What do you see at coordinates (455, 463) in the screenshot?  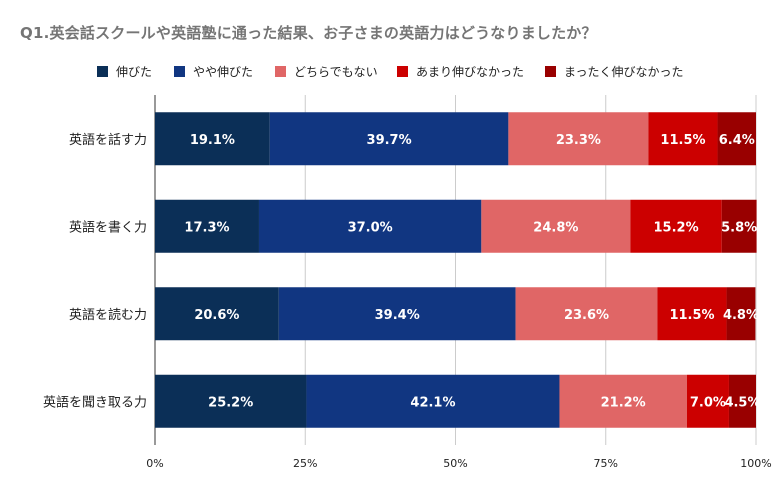 I see `x-tick-label: 50%` at bounding box center [455, 463].